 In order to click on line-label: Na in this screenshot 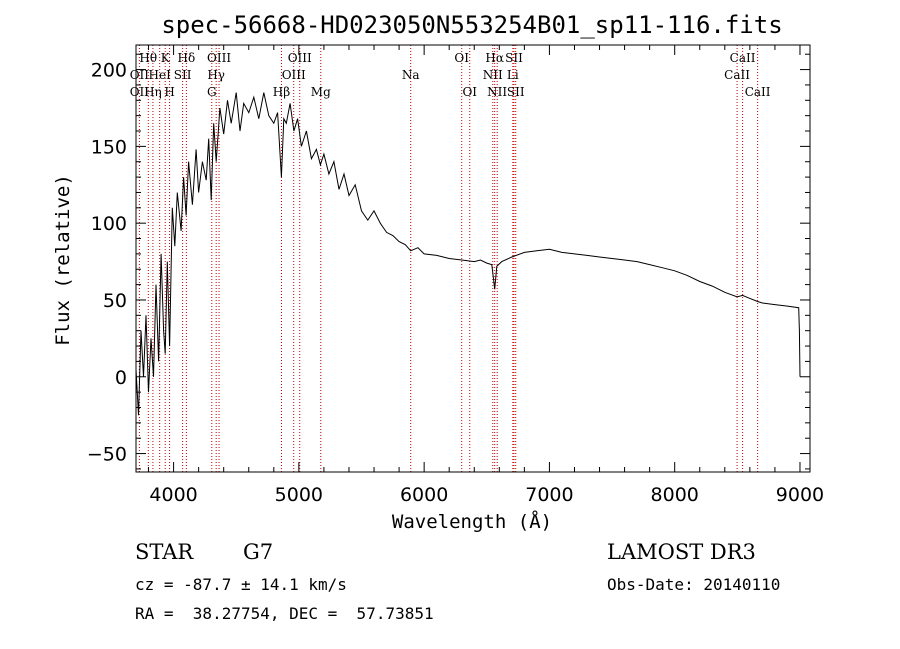, I will do `click(411, 75)`.